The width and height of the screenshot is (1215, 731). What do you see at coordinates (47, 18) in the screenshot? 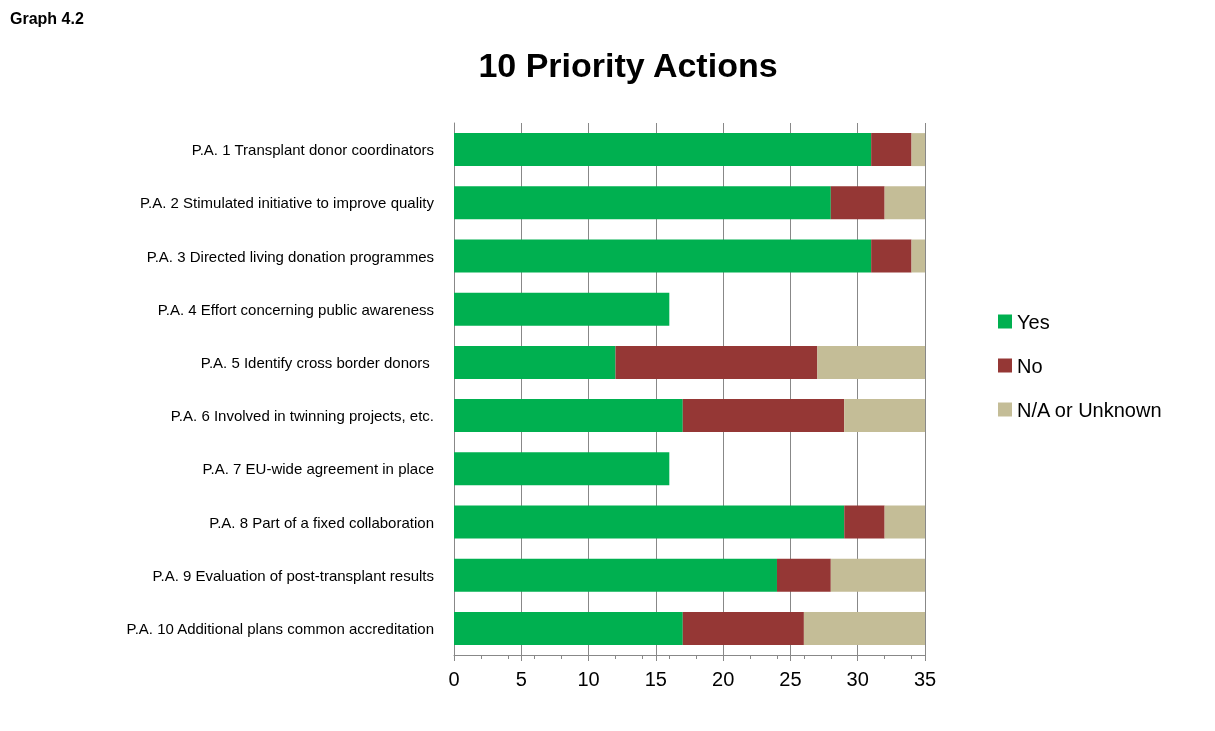
I see `caption: Graph 4.2` at bounding box center [47, 18].